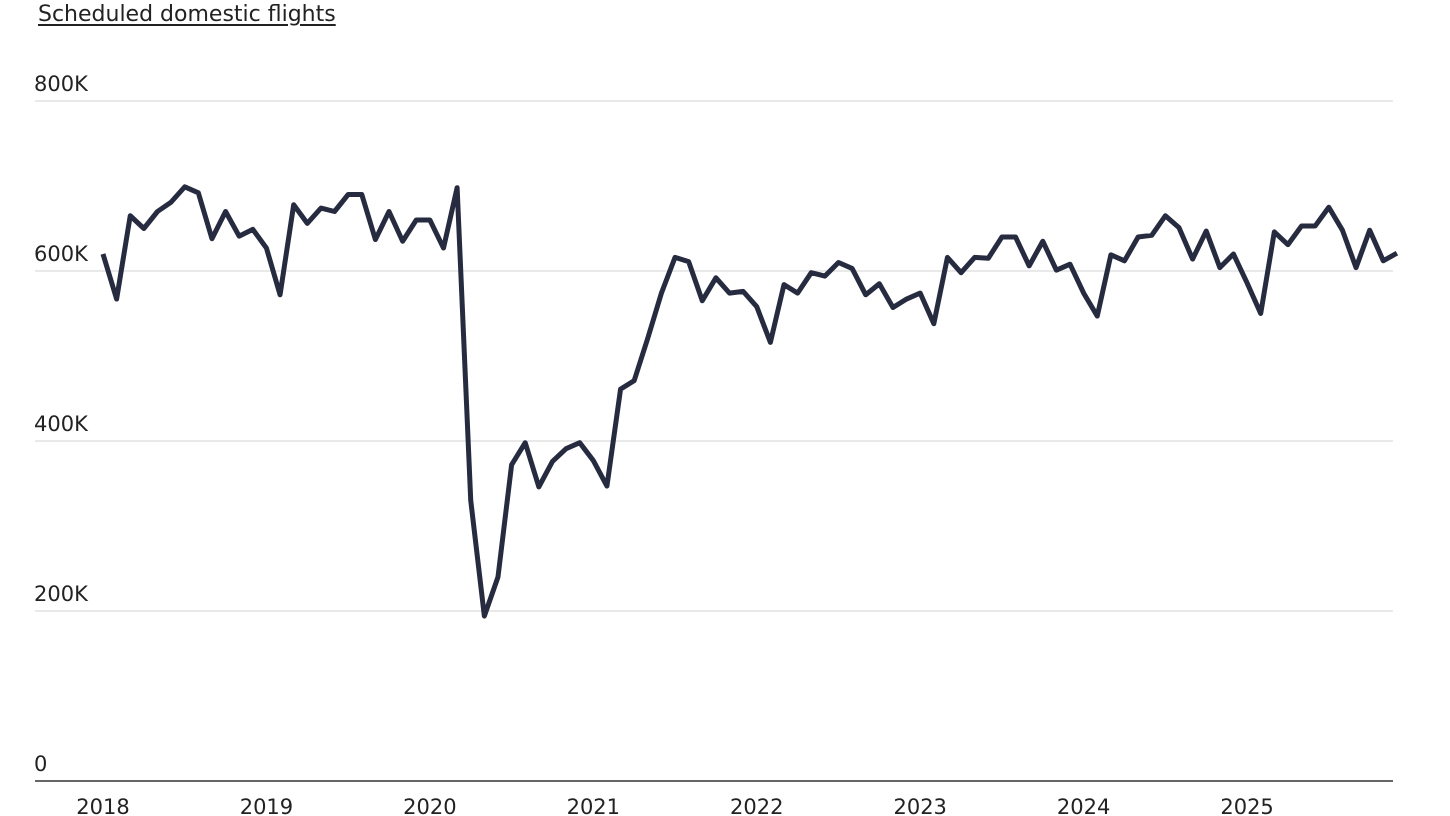 The width and height of the screenshot is (1450, 816). Describe the element at coordinates (266, 805) in the screenshot. I see `x-tick-label: 2019` at that location.